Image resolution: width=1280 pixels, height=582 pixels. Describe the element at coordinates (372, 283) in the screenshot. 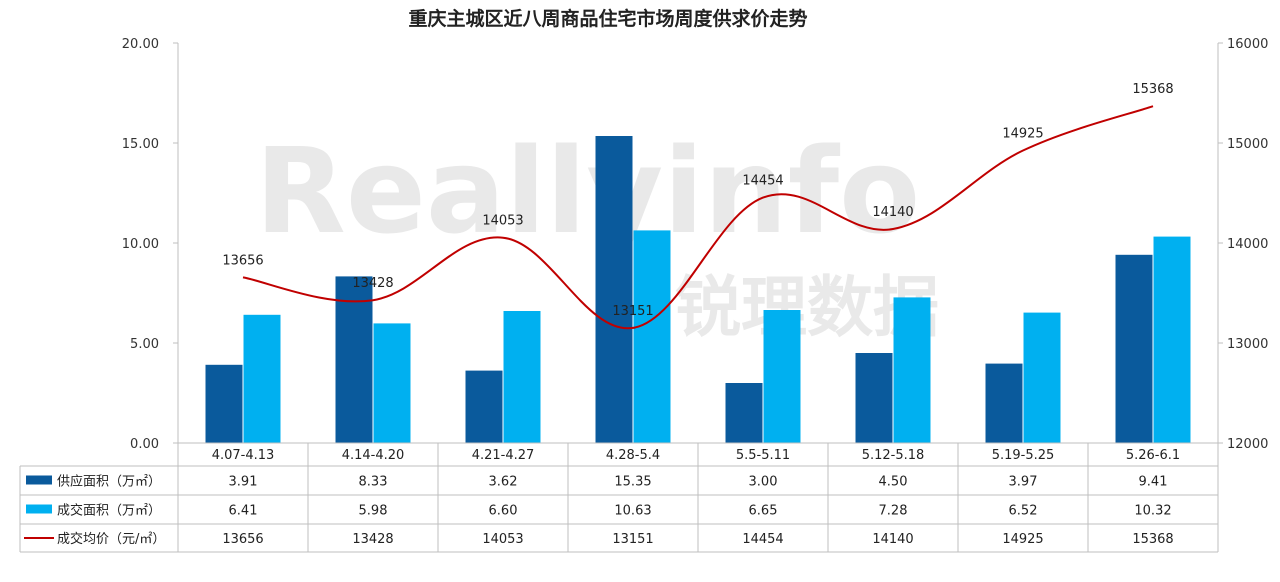

I see `price-data-label: 13428` at that location.